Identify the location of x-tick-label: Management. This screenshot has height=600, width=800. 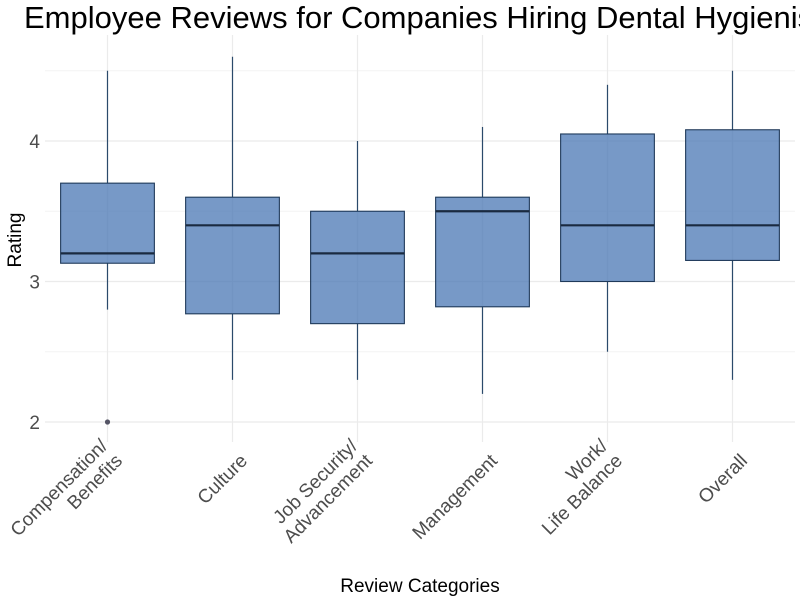
(456, 497).